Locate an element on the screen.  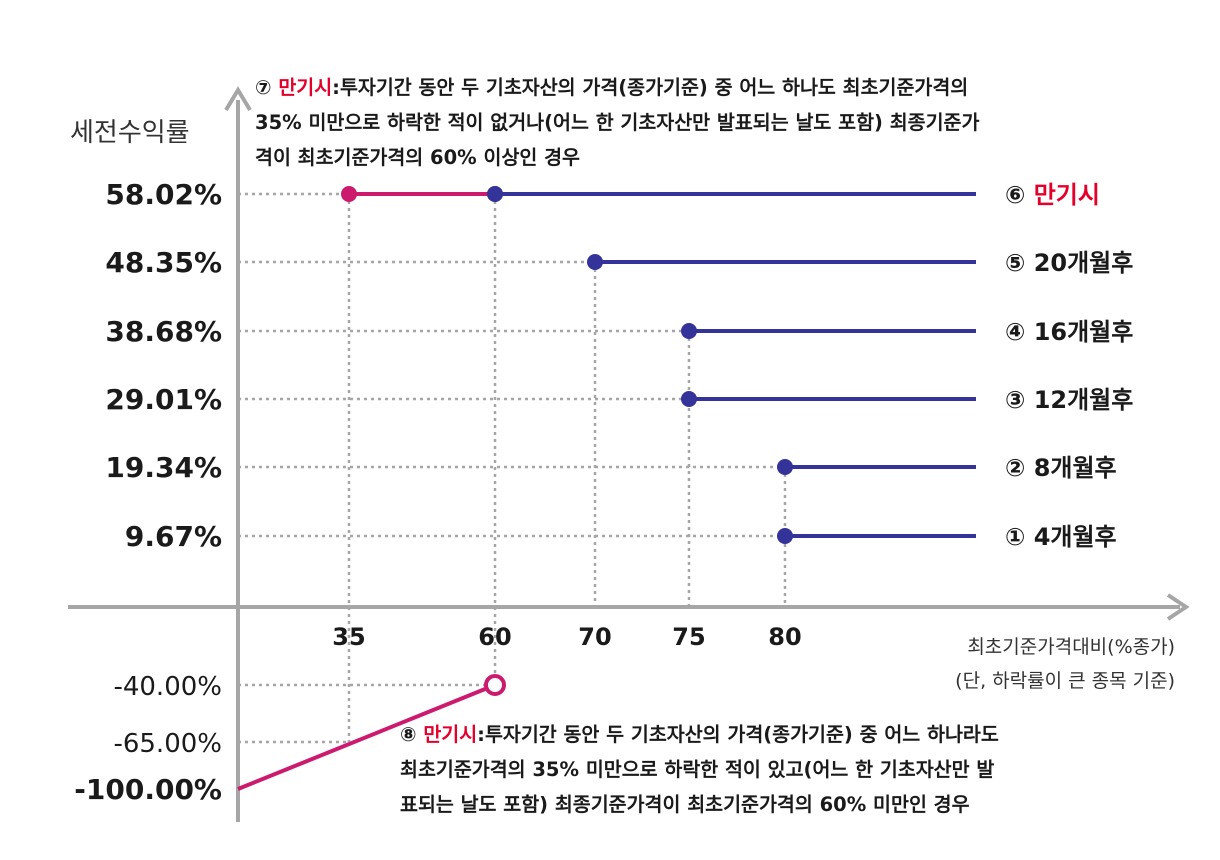
x-axis-title: 최초기준가격대비(%종가) is located at coordinates (1071, 647).